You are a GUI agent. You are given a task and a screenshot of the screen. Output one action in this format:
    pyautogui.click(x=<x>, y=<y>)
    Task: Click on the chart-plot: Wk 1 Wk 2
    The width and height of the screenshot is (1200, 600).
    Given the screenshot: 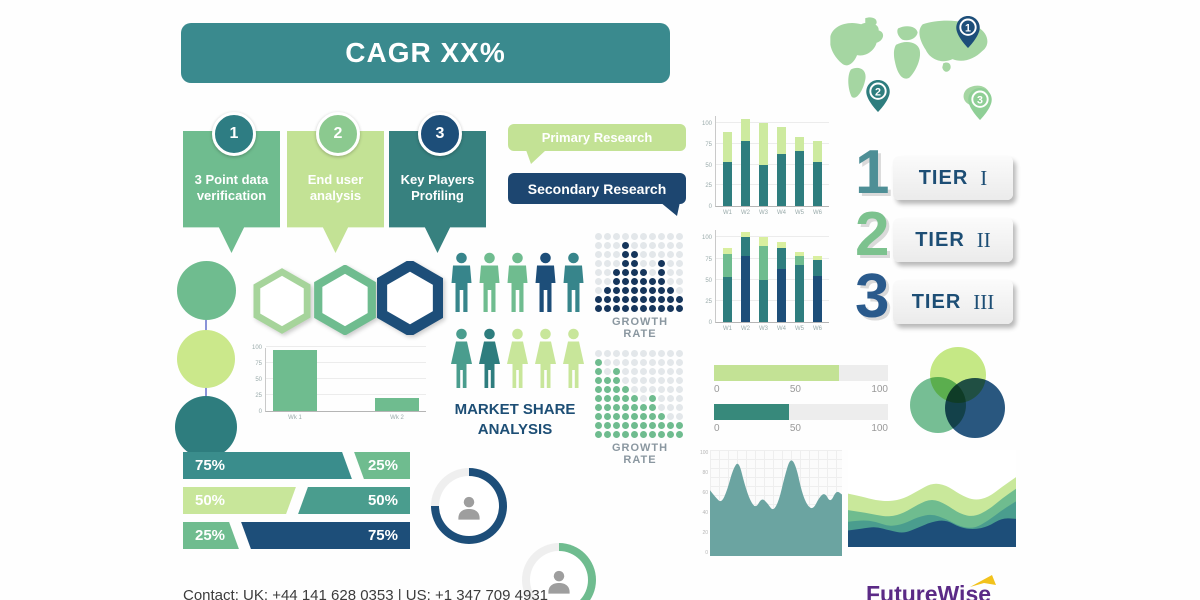 What is the action you would take?
    pyautogui.click(x=345, y=383)
    